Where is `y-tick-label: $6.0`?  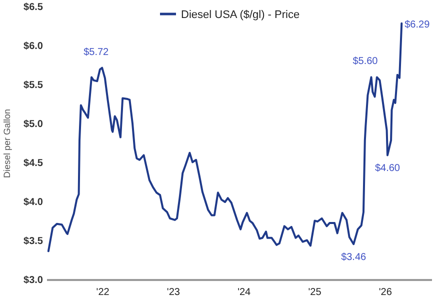 y-tick-label: $6.0 is located at coordinates (34, 46).